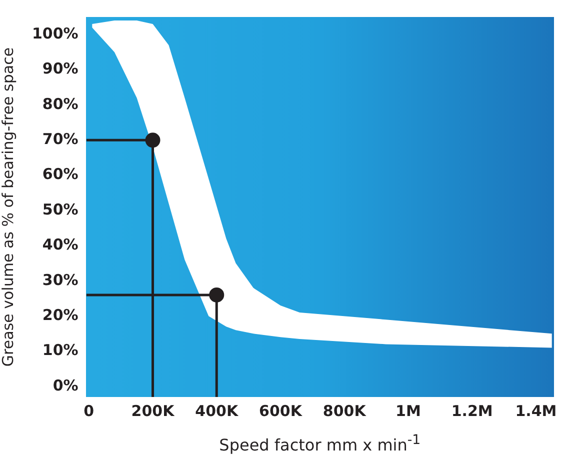 This screenshot has width=563, height=463. What do you see at coordinates (55, 33) in the screenshot?
I see `y-tick-label: 100%` at bounding box center [55, 33].